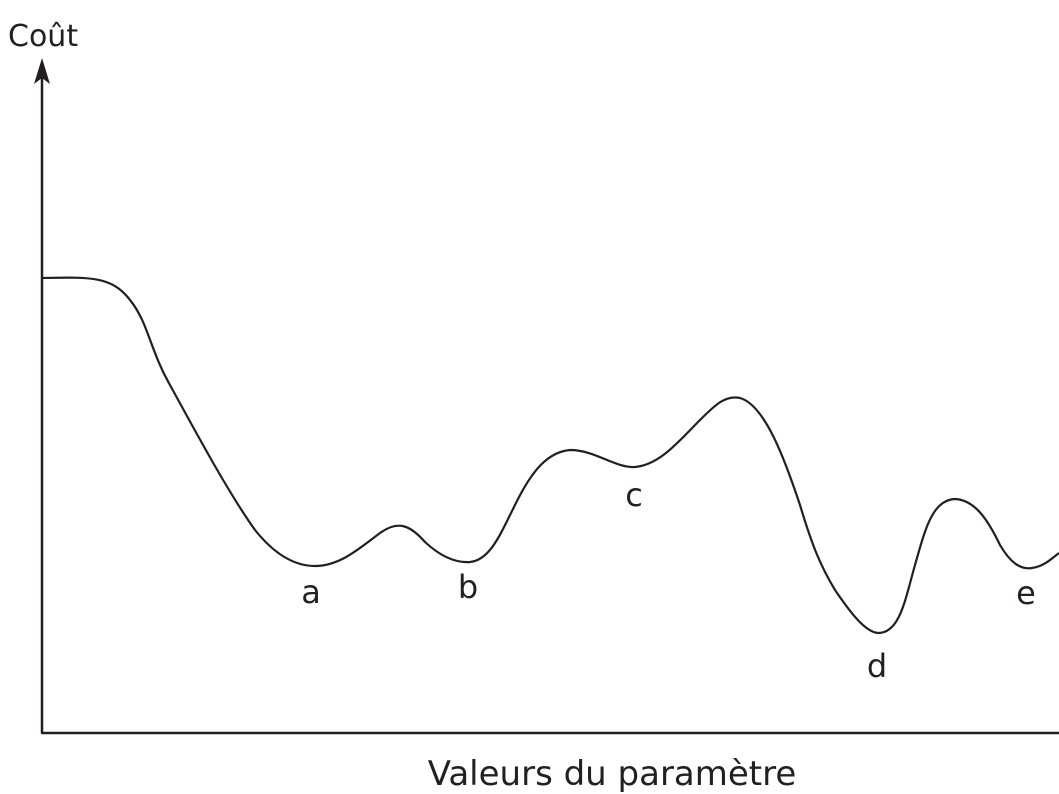 The image size is (1059, 794). Describe the element at coordinates (612, 774) in the screenshot. I see `x-axis-label: Valeurs du paramètre` at that location.